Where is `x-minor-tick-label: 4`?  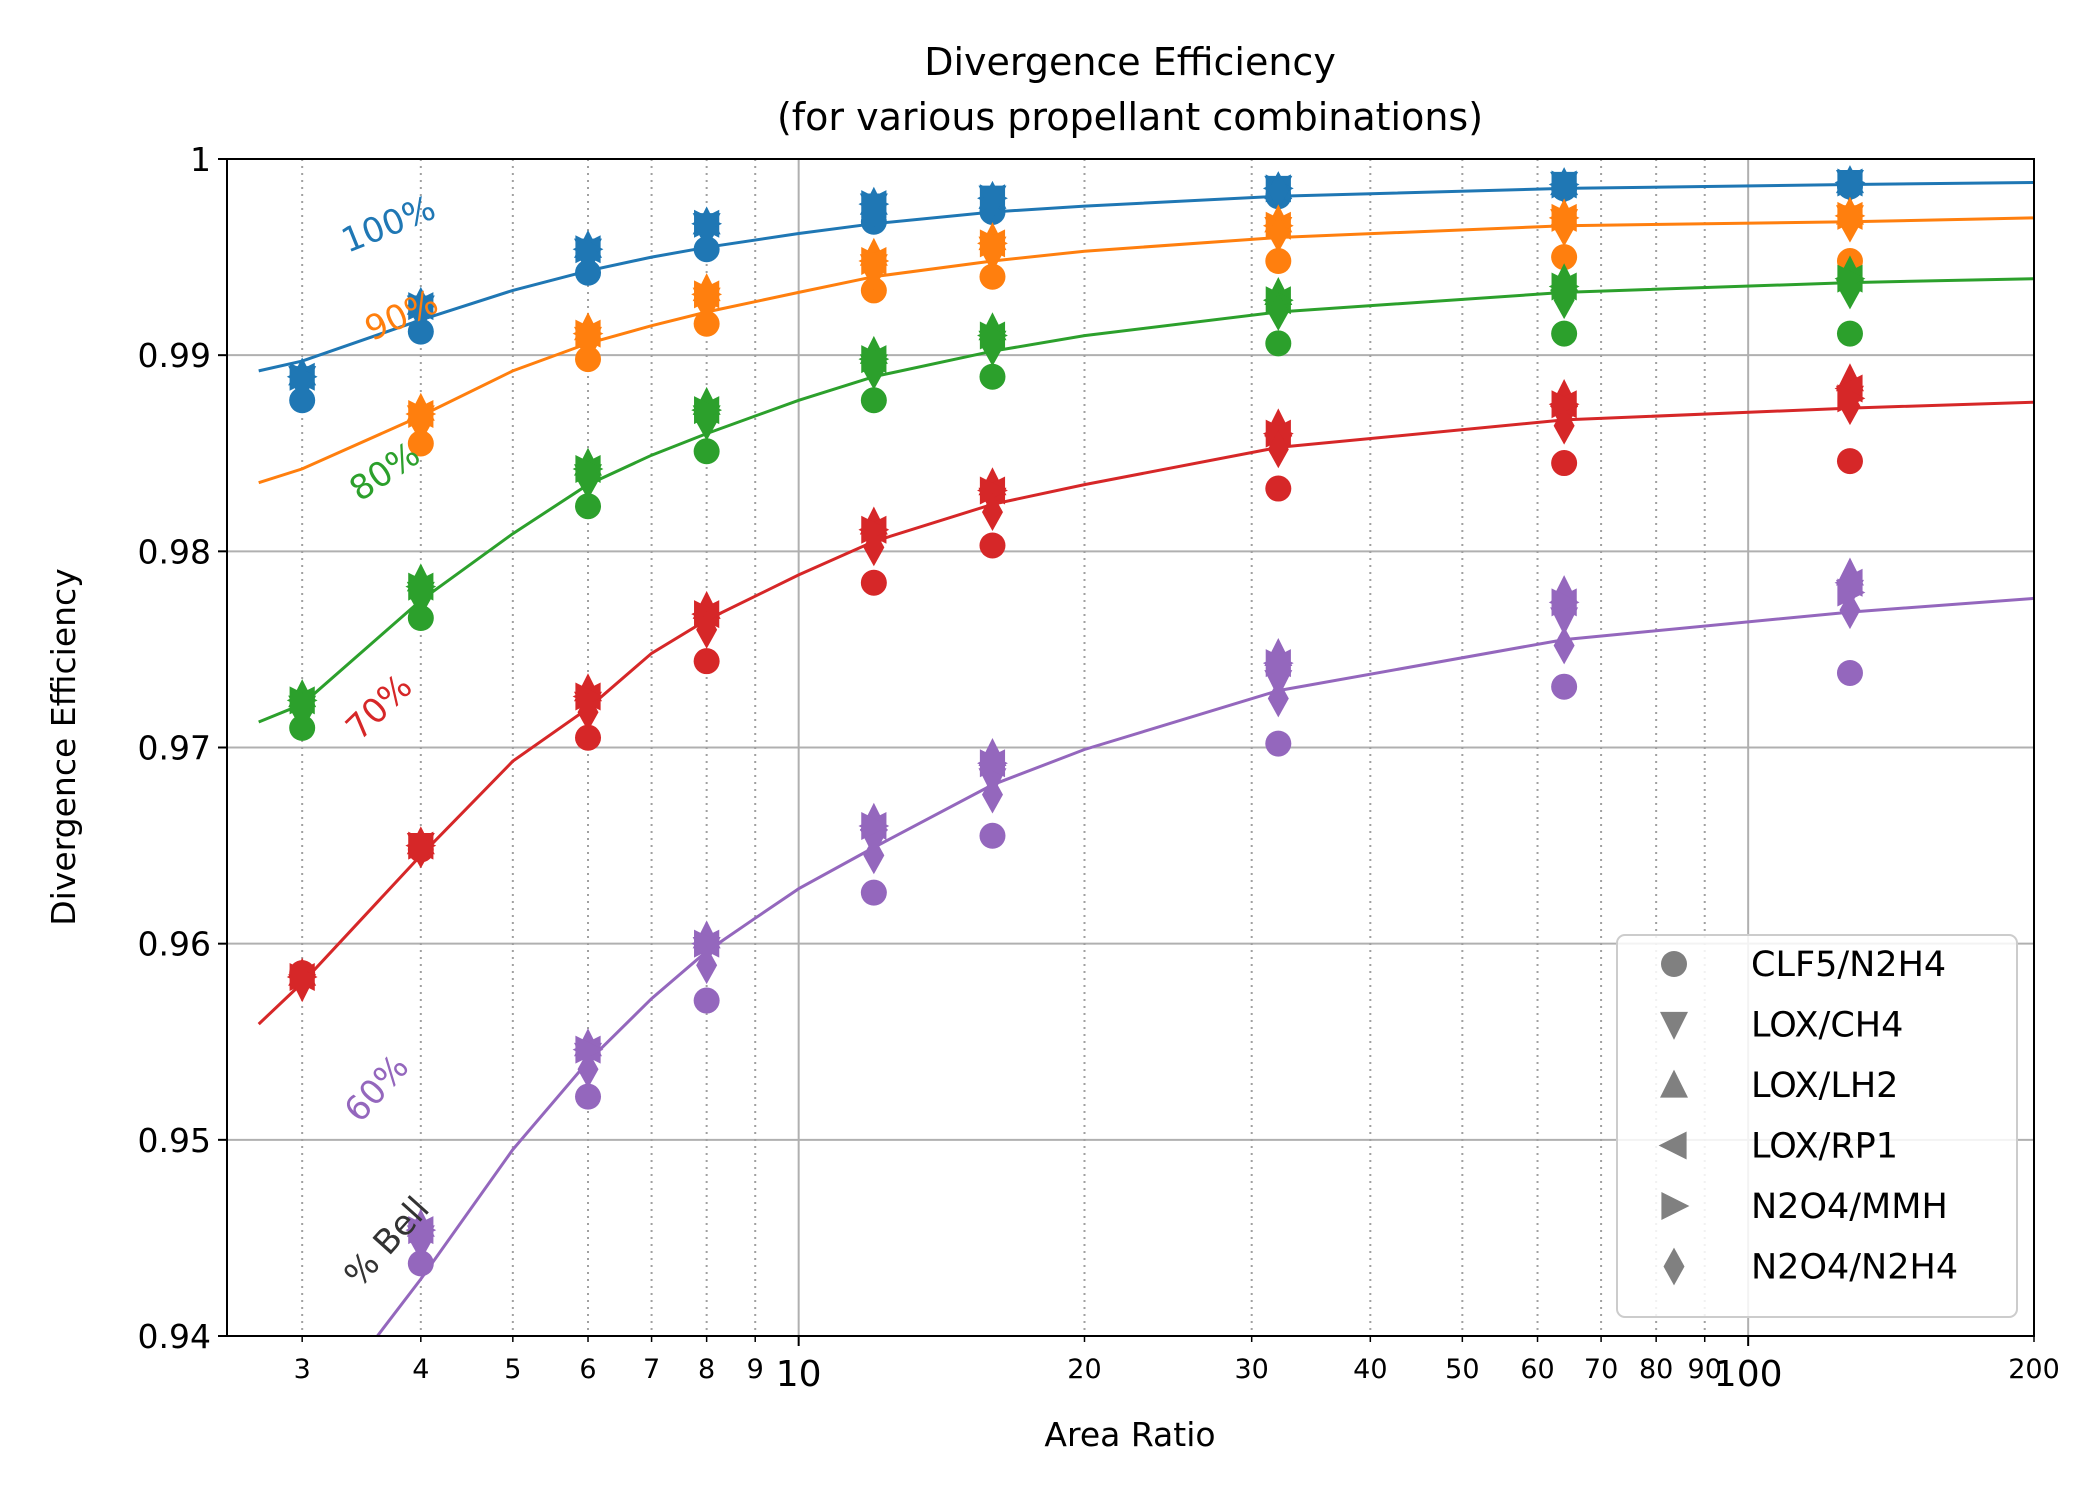 x-minor-tick-label: 4 is located at coordinates (420, 1369).